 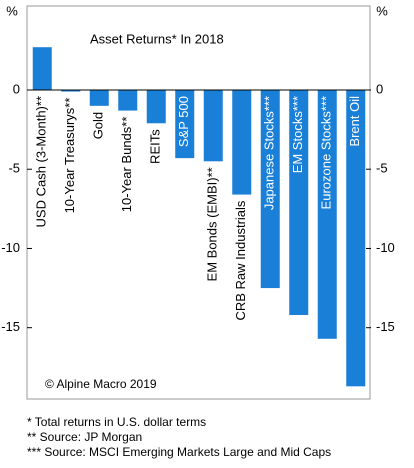 What do you see at coordinates (354, 121) in the screenshot?
I see `x-category-label: Brent Oil` at bounding box center [354, 121].